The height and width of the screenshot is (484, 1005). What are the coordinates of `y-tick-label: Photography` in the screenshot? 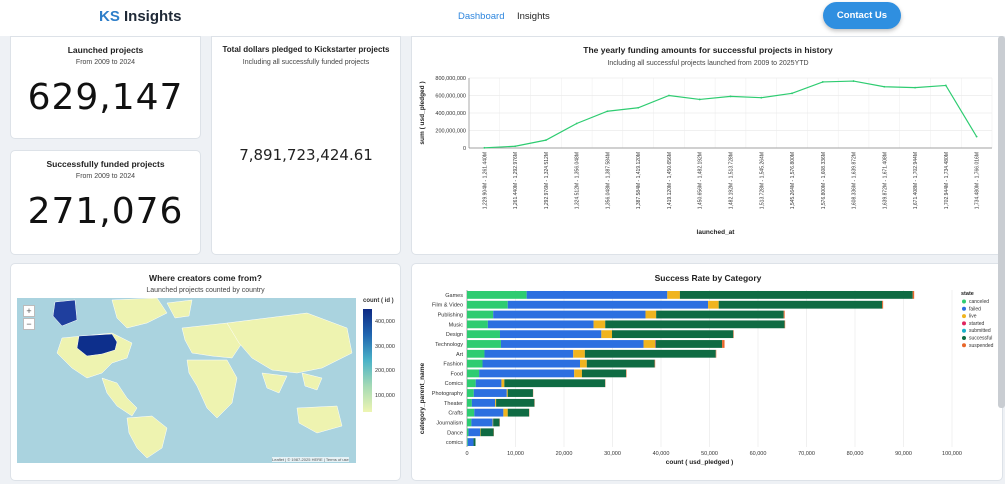 It's located at (447, 394).